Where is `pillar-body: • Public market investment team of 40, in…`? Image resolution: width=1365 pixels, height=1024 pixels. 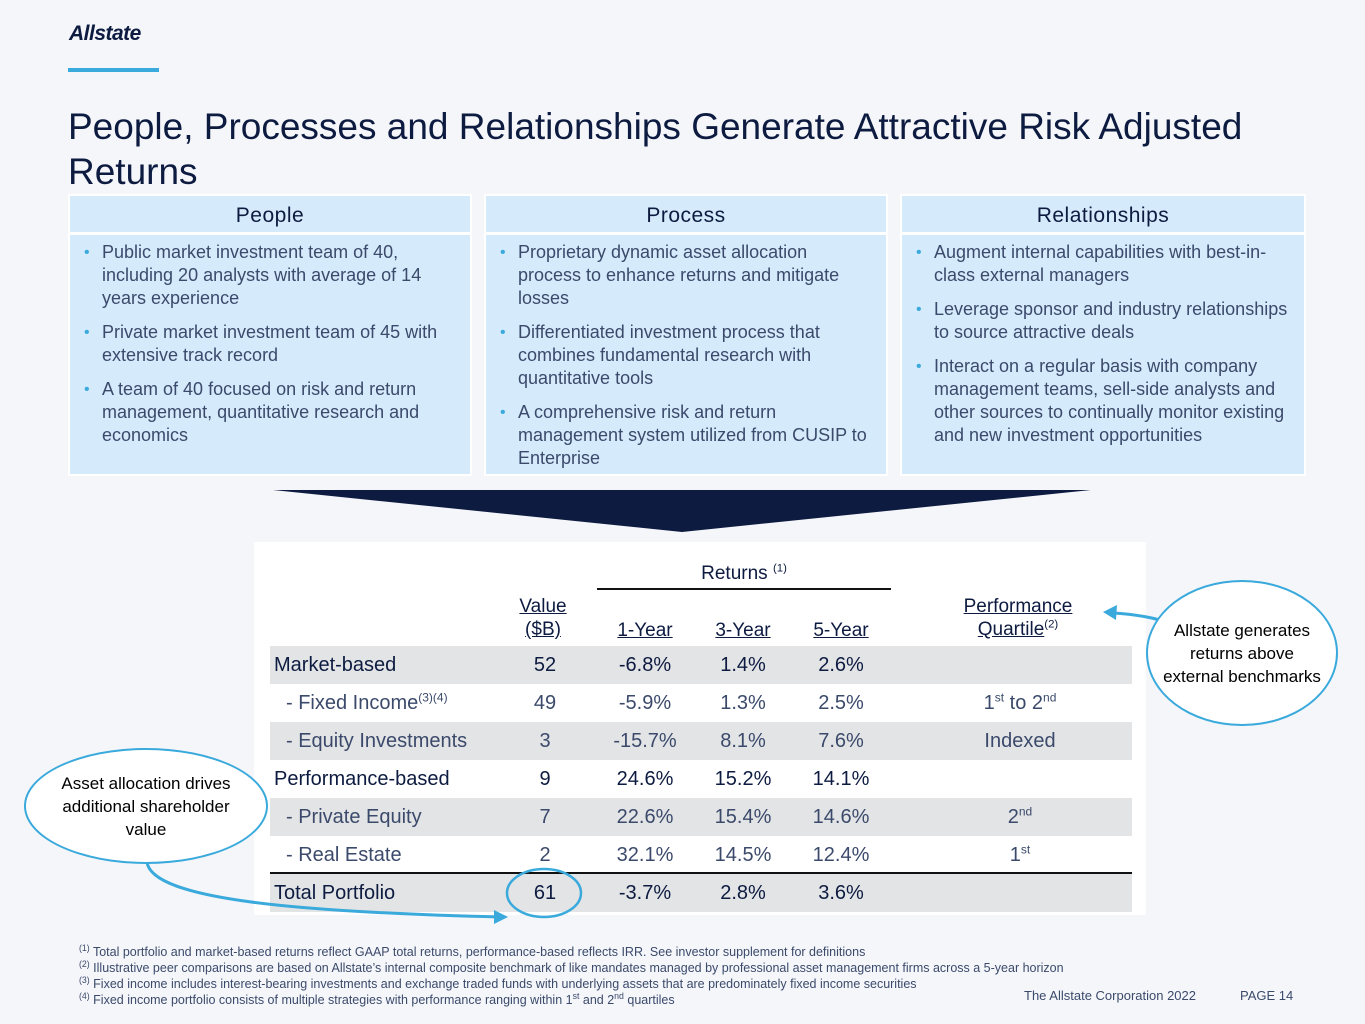
pillar-body: • Public market investment team of 40, in… is located at coordinates (270, 354).